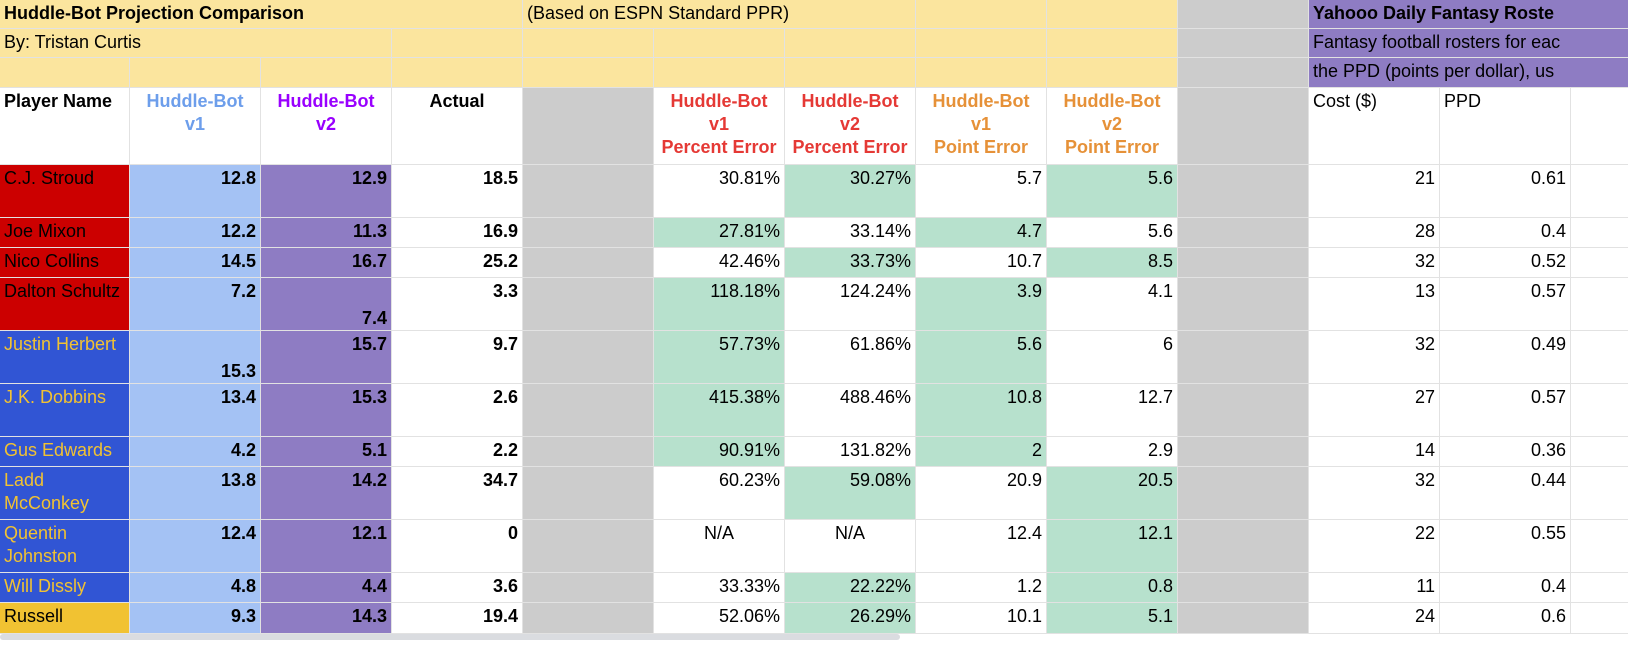  What do you see at coordinates (457, 618) in the screenshot?
I see `actual-points: 19.4` at bounding box center [457, 618].